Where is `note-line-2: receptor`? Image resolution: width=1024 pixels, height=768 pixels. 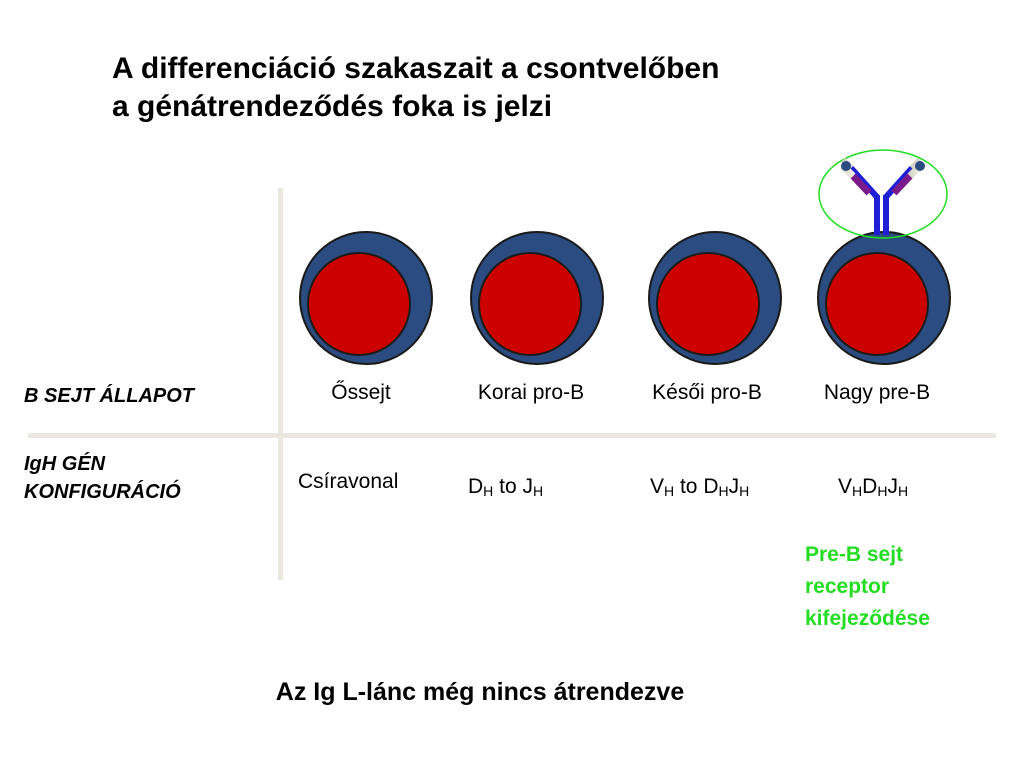 note-line-2: receptor is located at coordinates (847, 586).